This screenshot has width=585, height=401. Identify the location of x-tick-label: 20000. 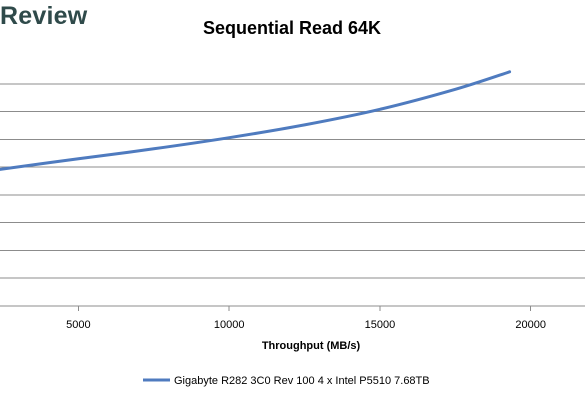
(530, 325).